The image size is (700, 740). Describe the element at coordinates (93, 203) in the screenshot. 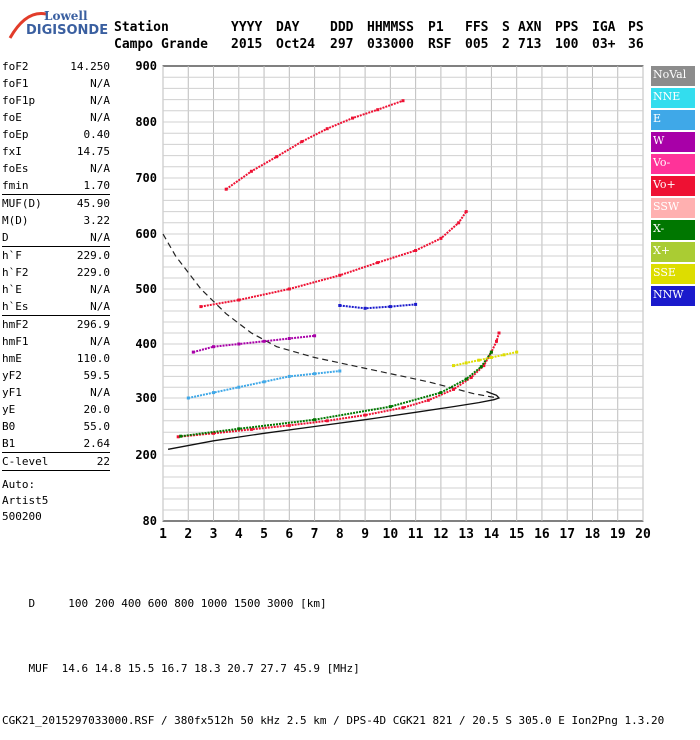

I see `param-value: 45.90` at that location.